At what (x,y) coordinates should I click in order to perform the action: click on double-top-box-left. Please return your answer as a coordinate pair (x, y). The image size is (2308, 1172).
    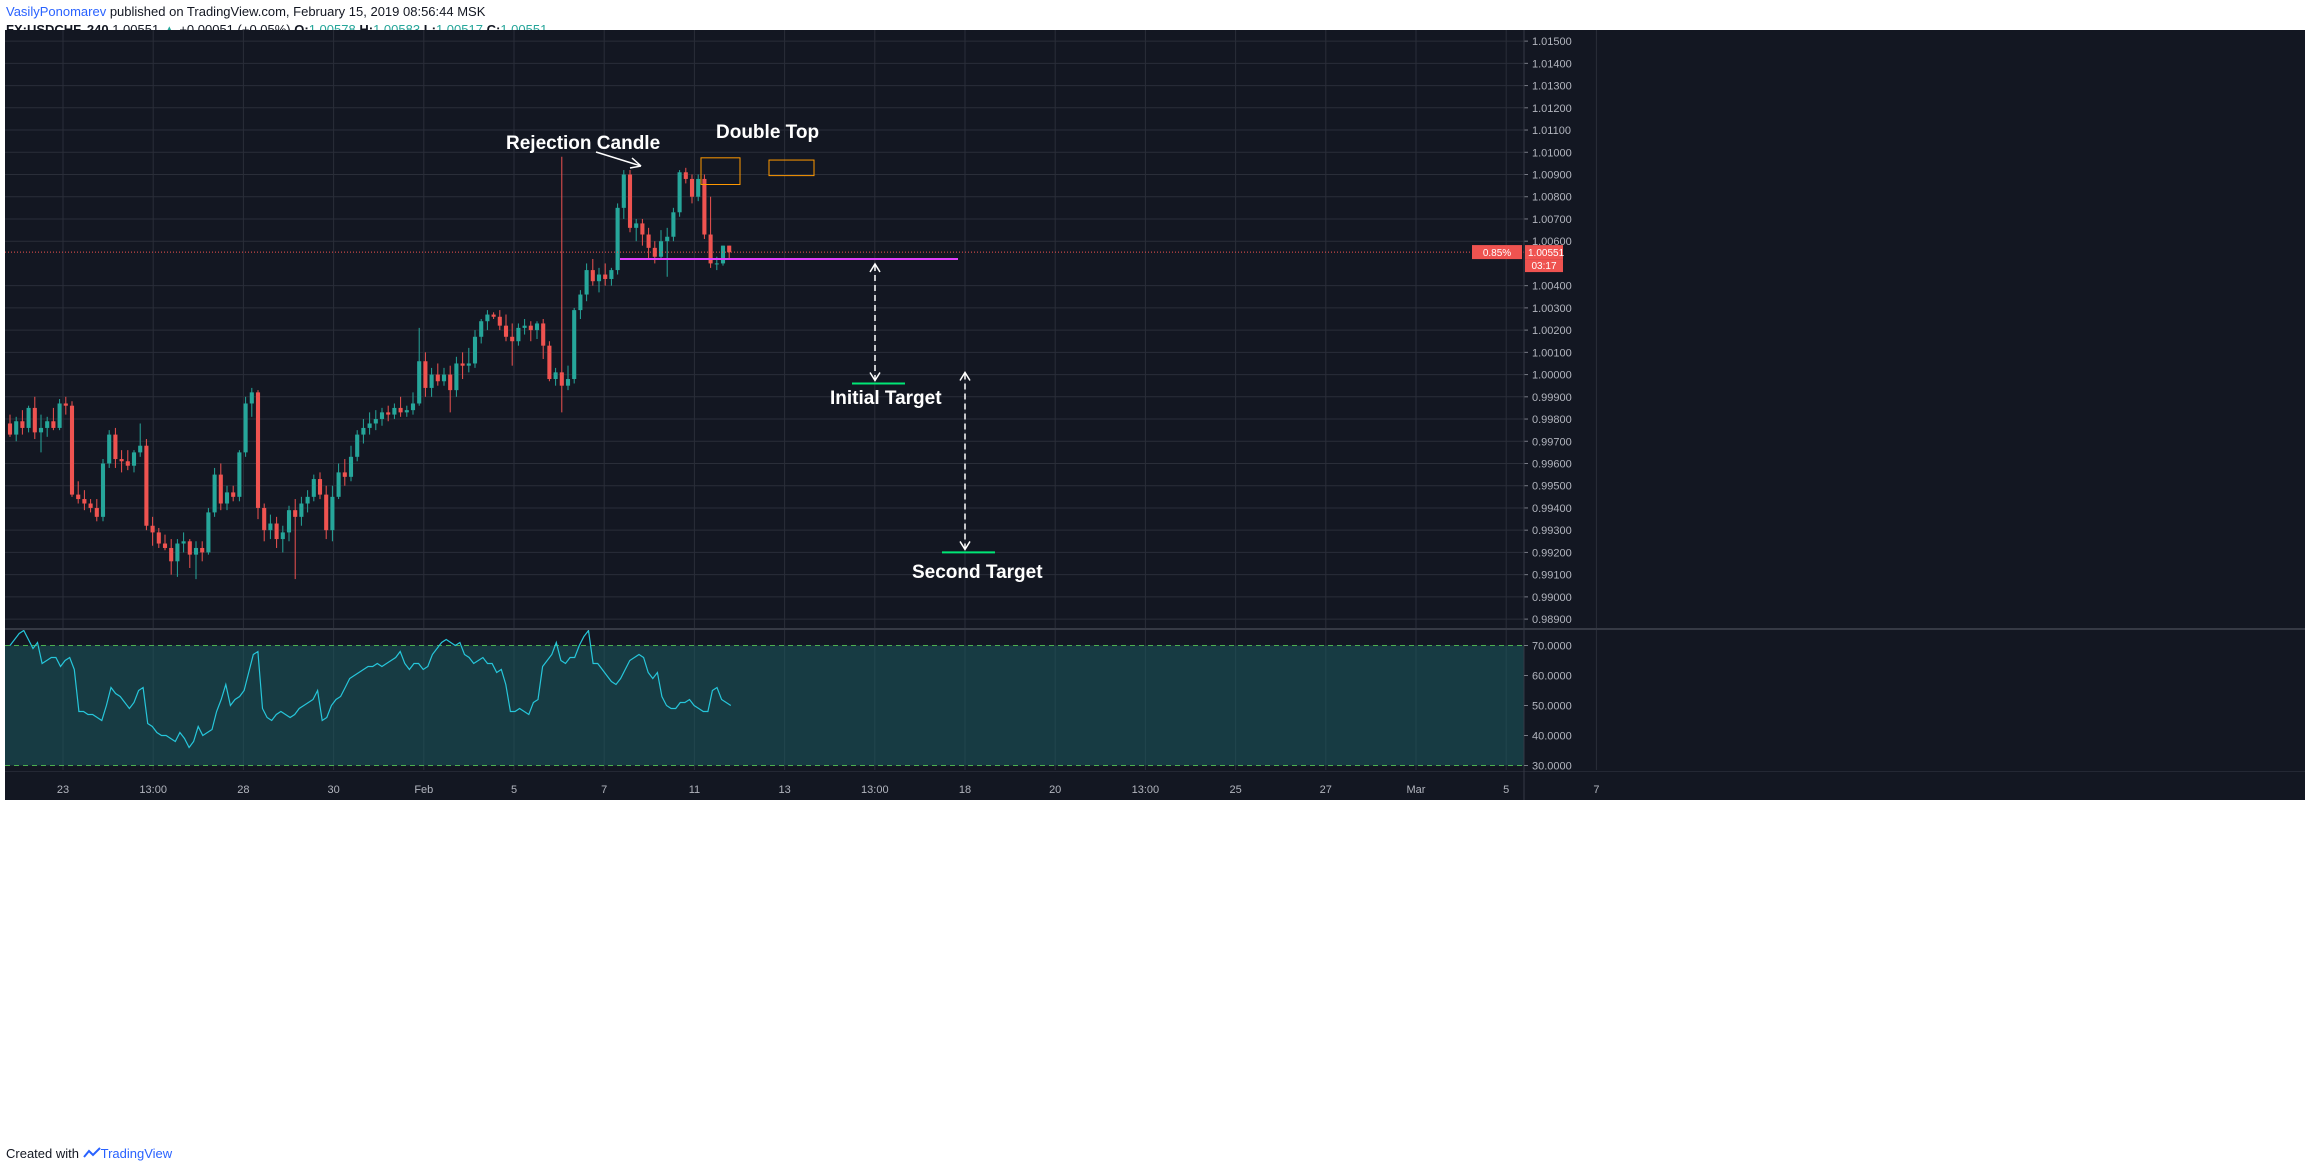
    Looking at the image, I should click on (720, 171).